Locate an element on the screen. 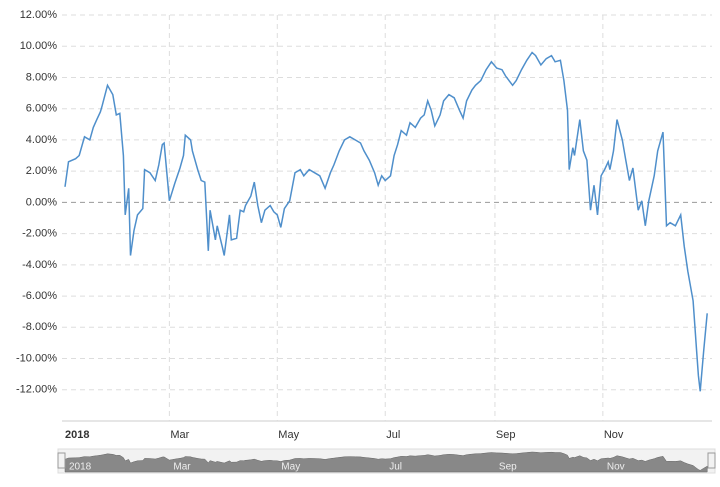  y-tick-label: -10.00% is located at coordinates (36, 358).